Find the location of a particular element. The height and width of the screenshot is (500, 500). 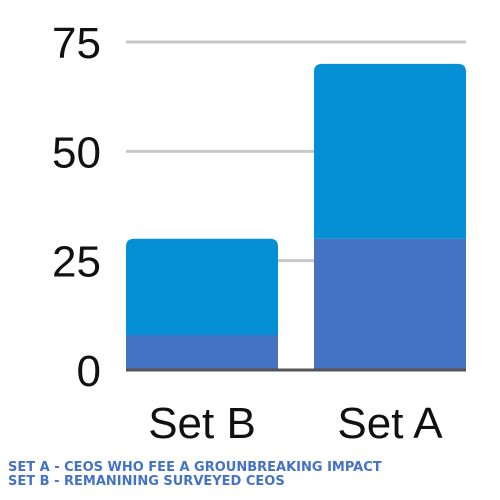

y-tick-label-0: 0 is located at coordinates (89, 371).